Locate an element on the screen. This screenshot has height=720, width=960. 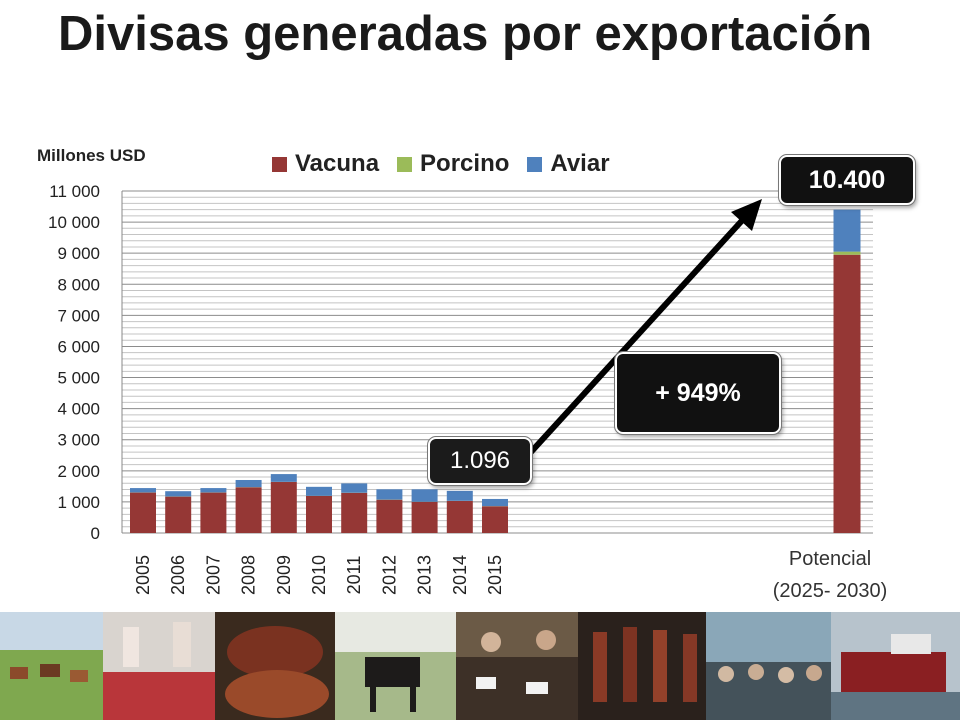
y-tick-label: 2 000 is located at coordinates (78, 471).